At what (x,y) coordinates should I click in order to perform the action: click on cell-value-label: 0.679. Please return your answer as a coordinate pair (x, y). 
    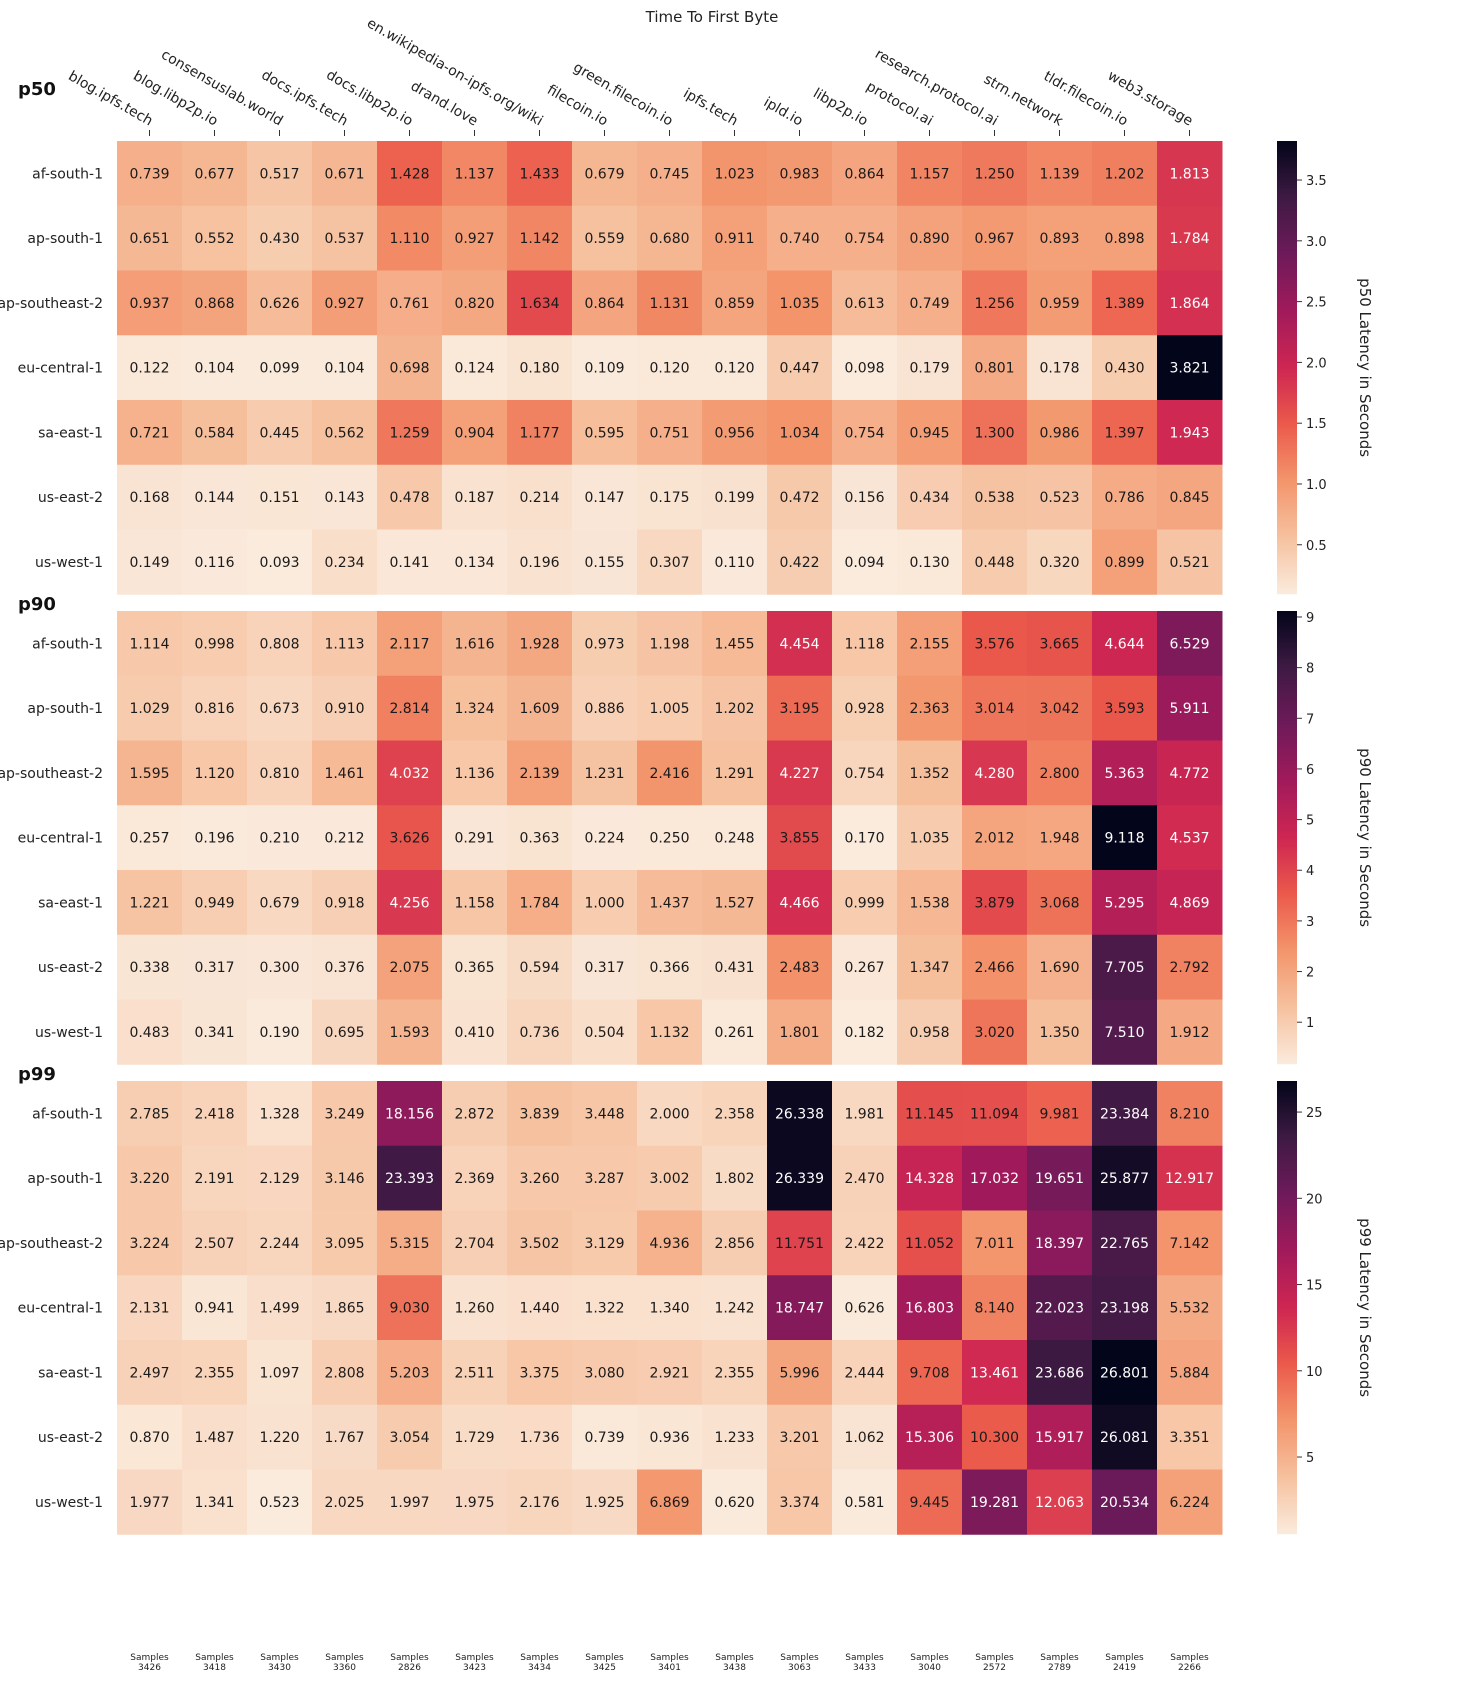
    Looking at the image, I should click on (604, 174).